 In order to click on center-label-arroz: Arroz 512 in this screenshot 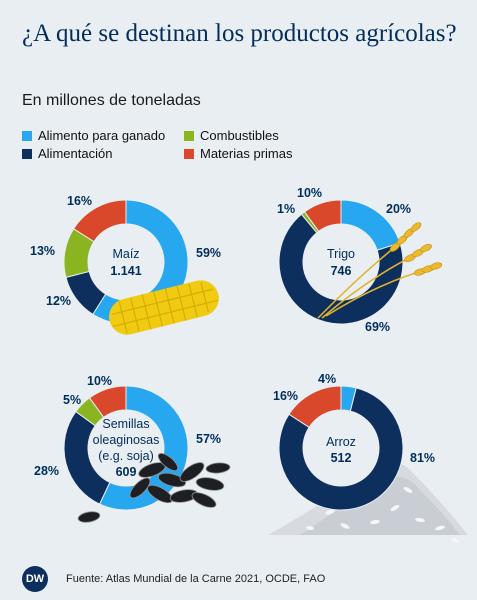, I will do `click(341, 450)`.